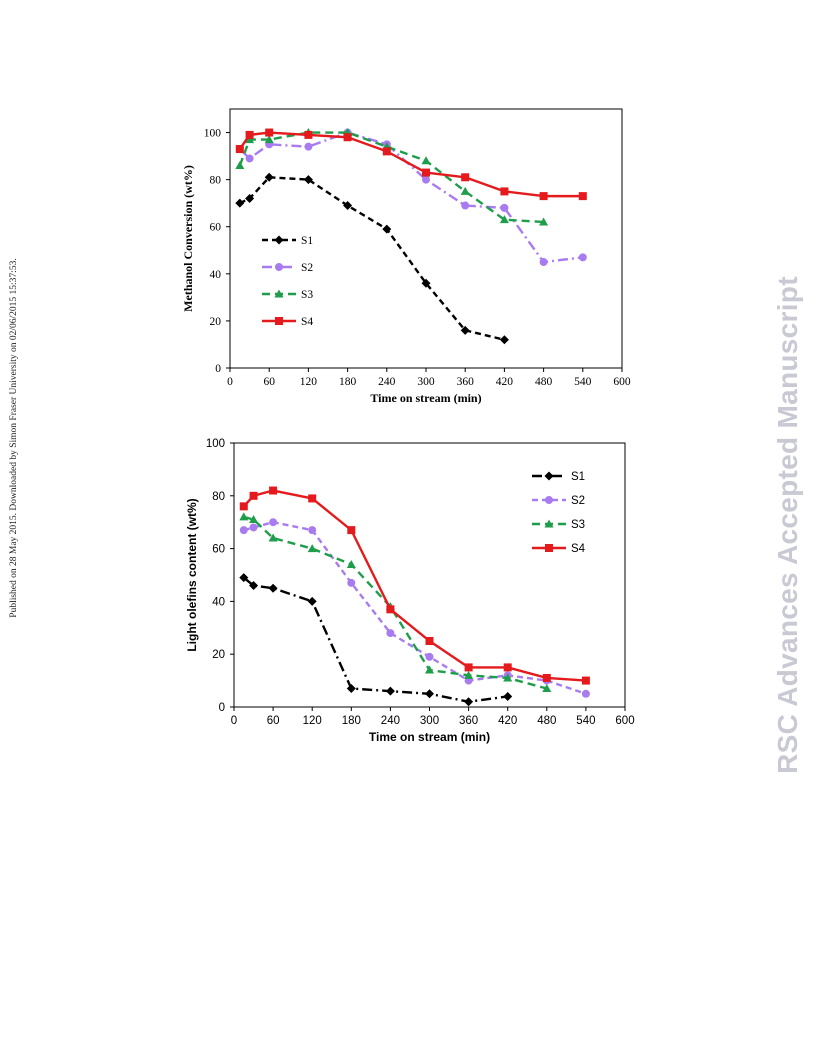 Image resolution: width=816 pixels, height=1056 pixels. I want to click on x-tick-label: 540, so click(585, 721).